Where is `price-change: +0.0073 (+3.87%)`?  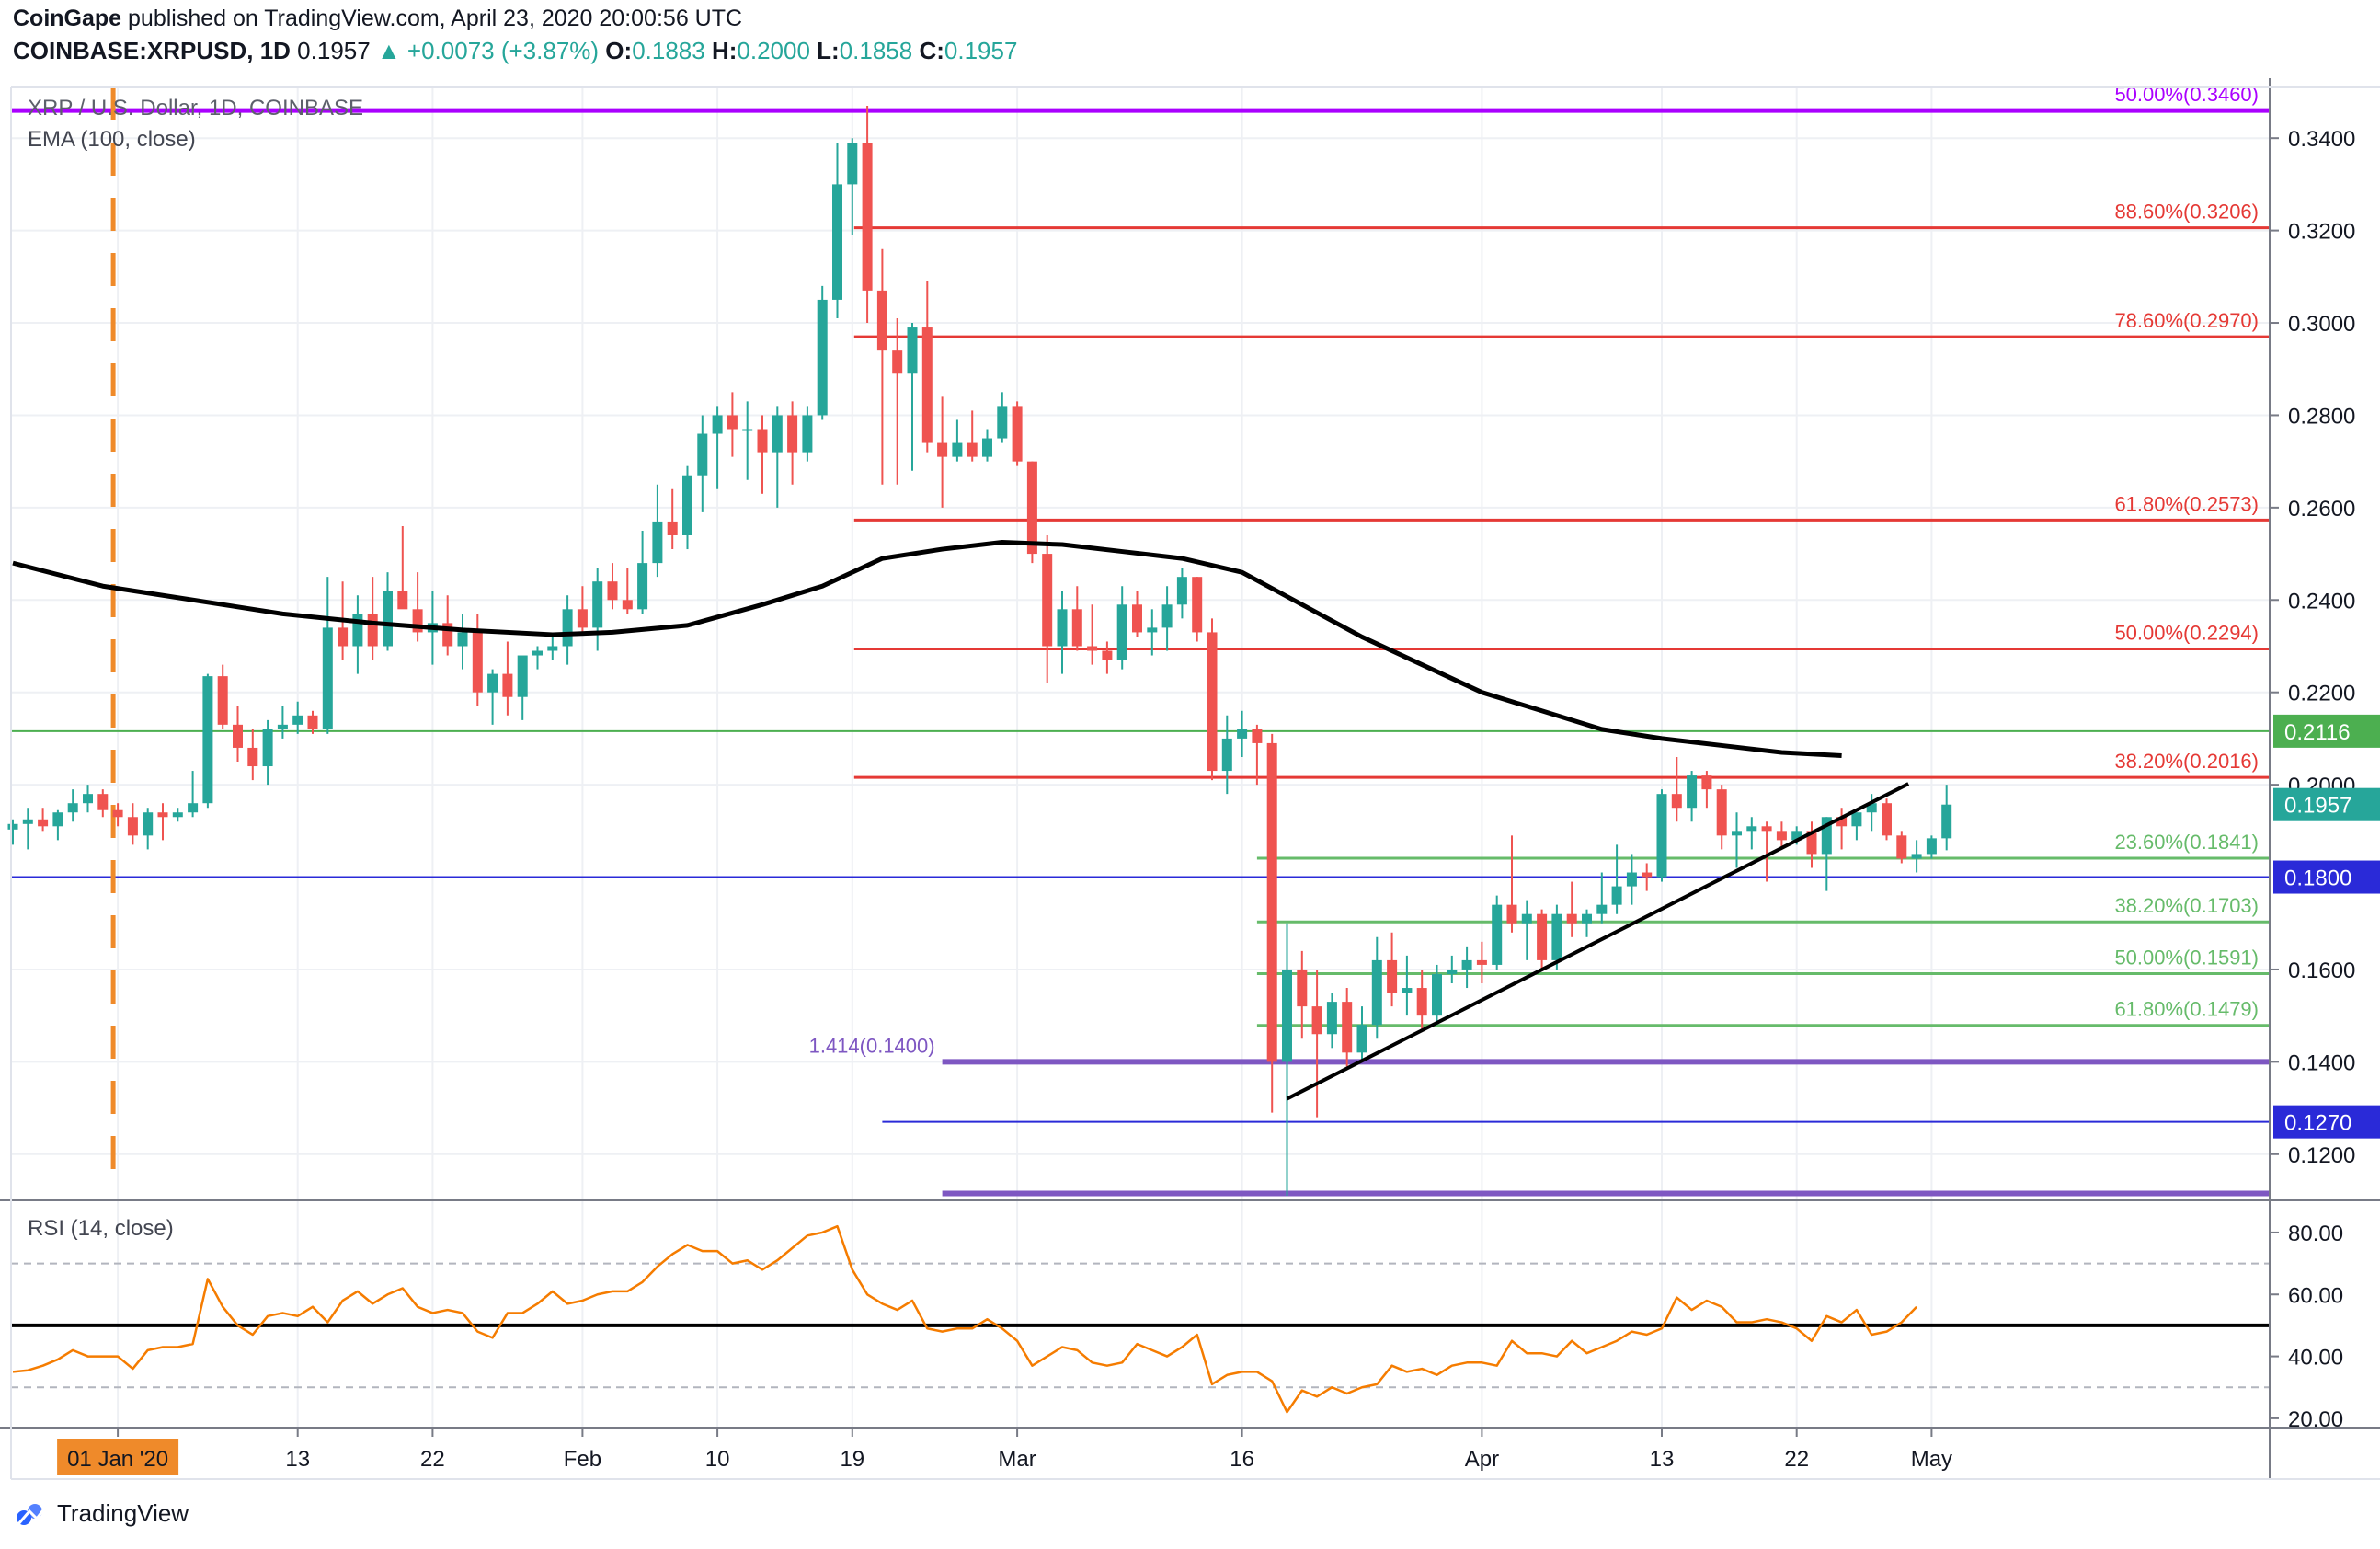
price-change: +0.0073 (+3.87%) is located at coordinates (503, 51).